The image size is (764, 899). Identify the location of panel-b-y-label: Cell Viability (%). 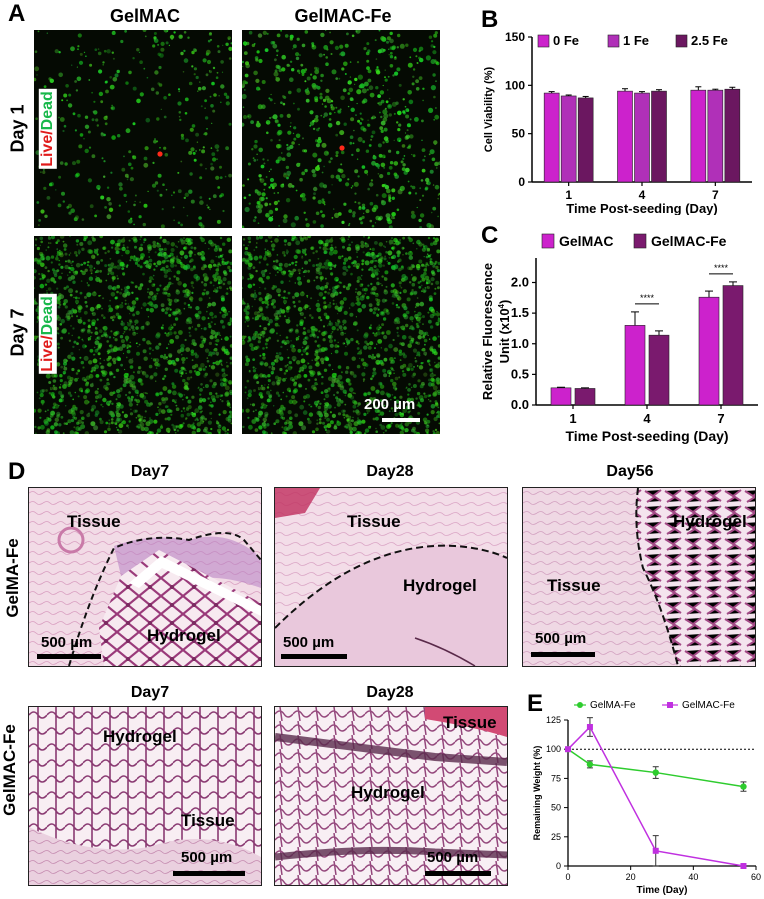
(489, 109).